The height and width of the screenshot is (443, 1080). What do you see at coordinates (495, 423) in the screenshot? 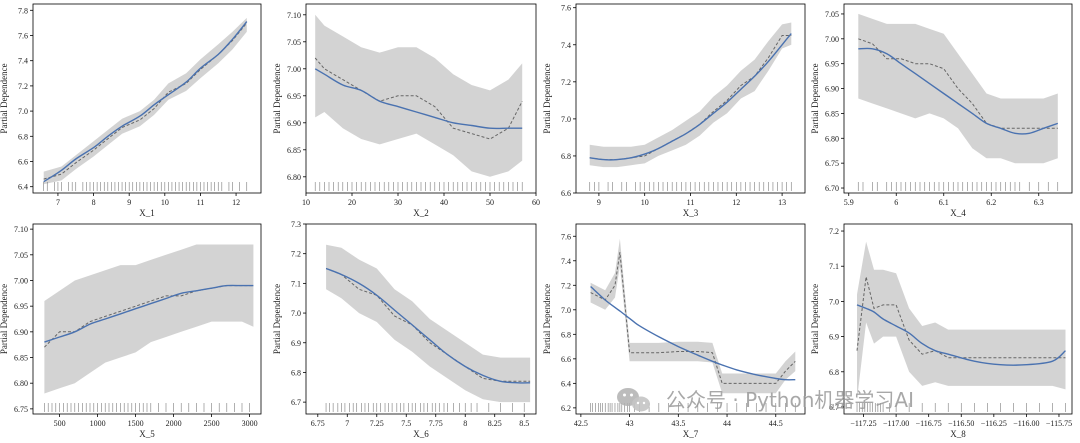
I see `x-tick-label: 8.25` at bounding box center [495, 423].